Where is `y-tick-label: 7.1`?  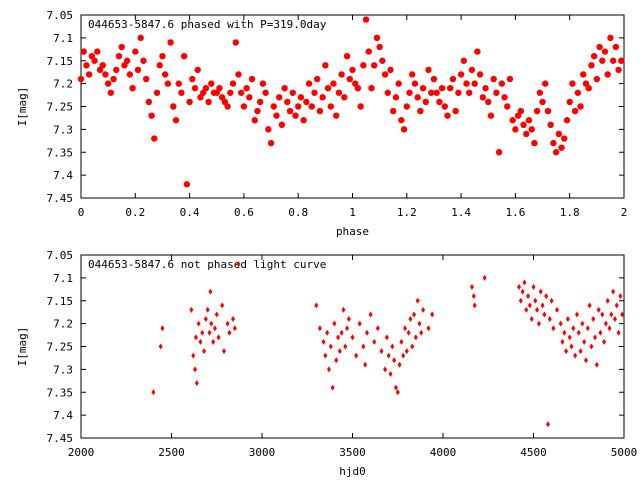 y-tick-label: 7.1 is located at coordinates (63, 278).